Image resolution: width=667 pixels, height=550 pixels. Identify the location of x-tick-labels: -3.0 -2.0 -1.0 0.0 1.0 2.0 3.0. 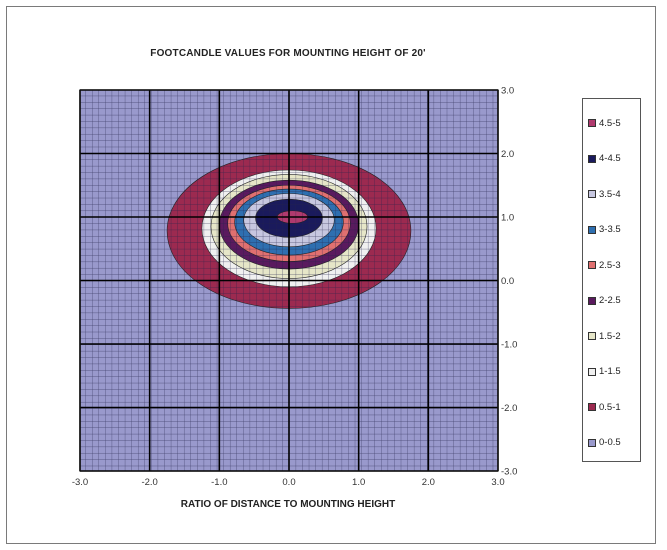
(288, 482).